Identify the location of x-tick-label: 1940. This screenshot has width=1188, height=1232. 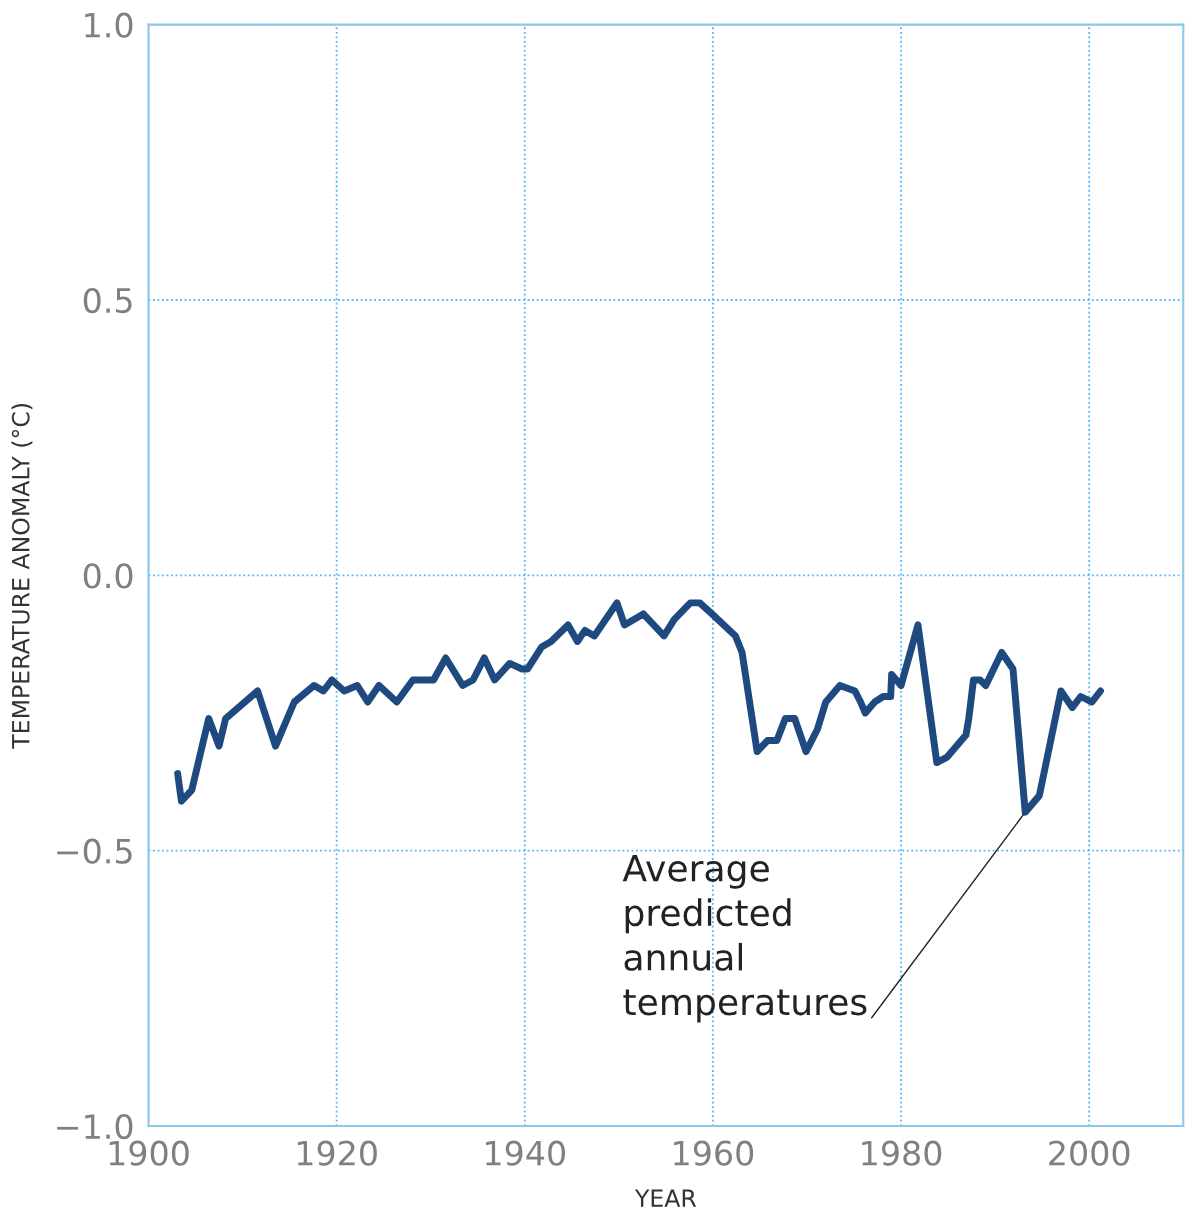
(525, 1153).